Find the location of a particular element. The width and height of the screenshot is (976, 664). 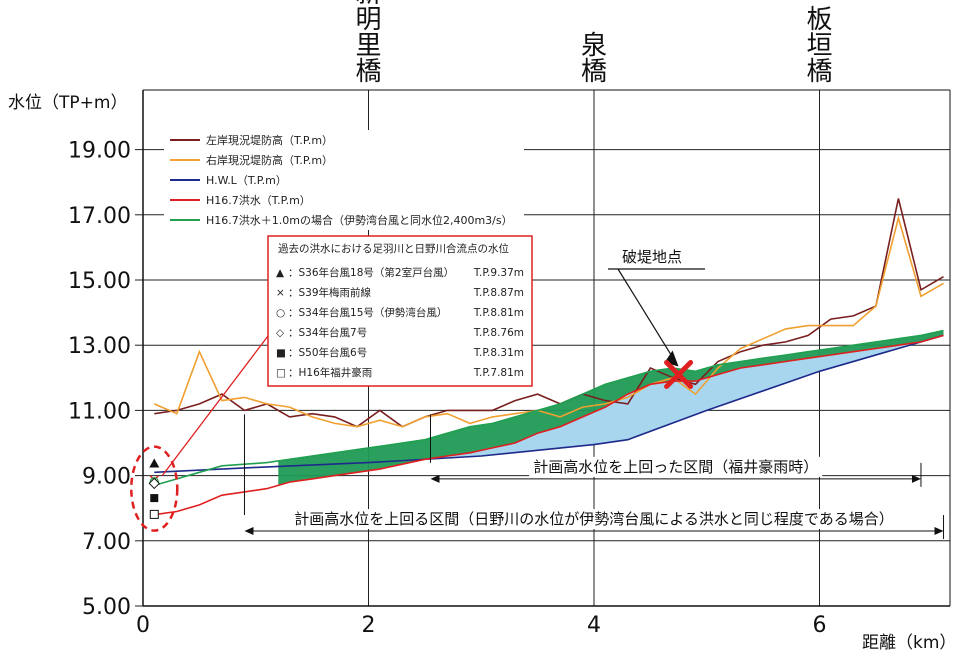

y-tick-label-7: 19.00 is located at coordinates (99, 151).